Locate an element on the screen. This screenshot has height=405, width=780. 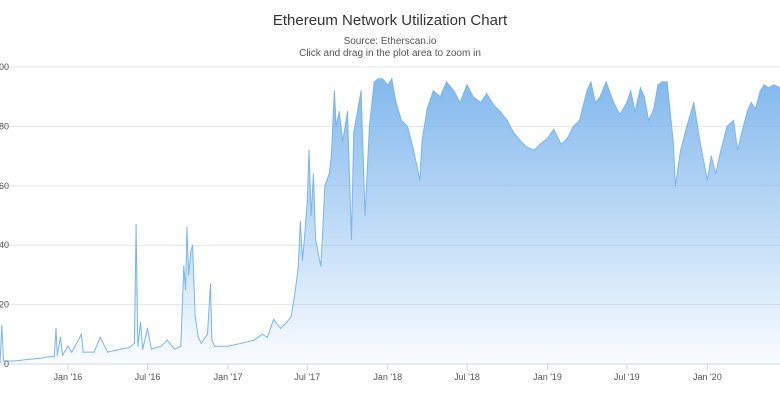
x-tick-label: Jan '19 is located at coordinates (547, 377).